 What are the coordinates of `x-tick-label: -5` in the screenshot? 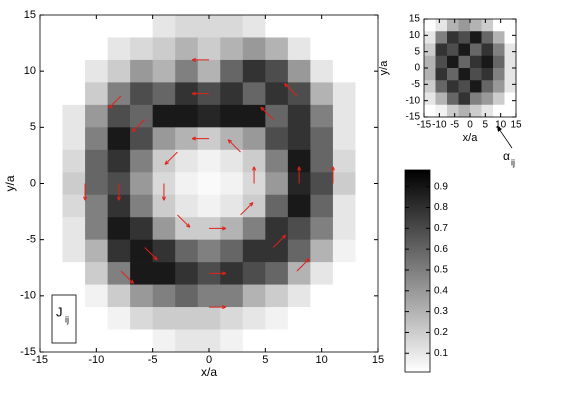 It's located at (153, 360).